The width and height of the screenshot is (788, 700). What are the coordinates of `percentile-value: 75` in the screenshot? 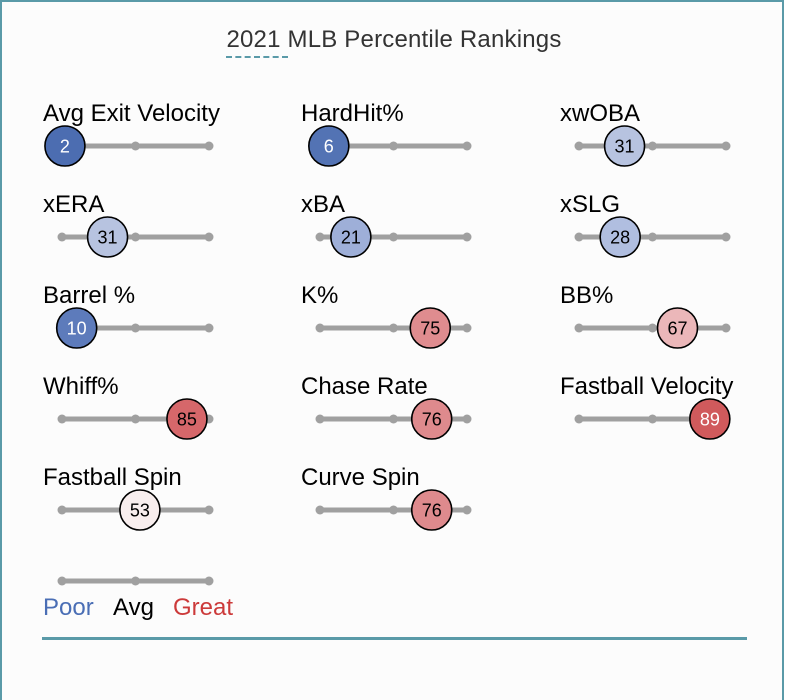 It's located at (430, 329).